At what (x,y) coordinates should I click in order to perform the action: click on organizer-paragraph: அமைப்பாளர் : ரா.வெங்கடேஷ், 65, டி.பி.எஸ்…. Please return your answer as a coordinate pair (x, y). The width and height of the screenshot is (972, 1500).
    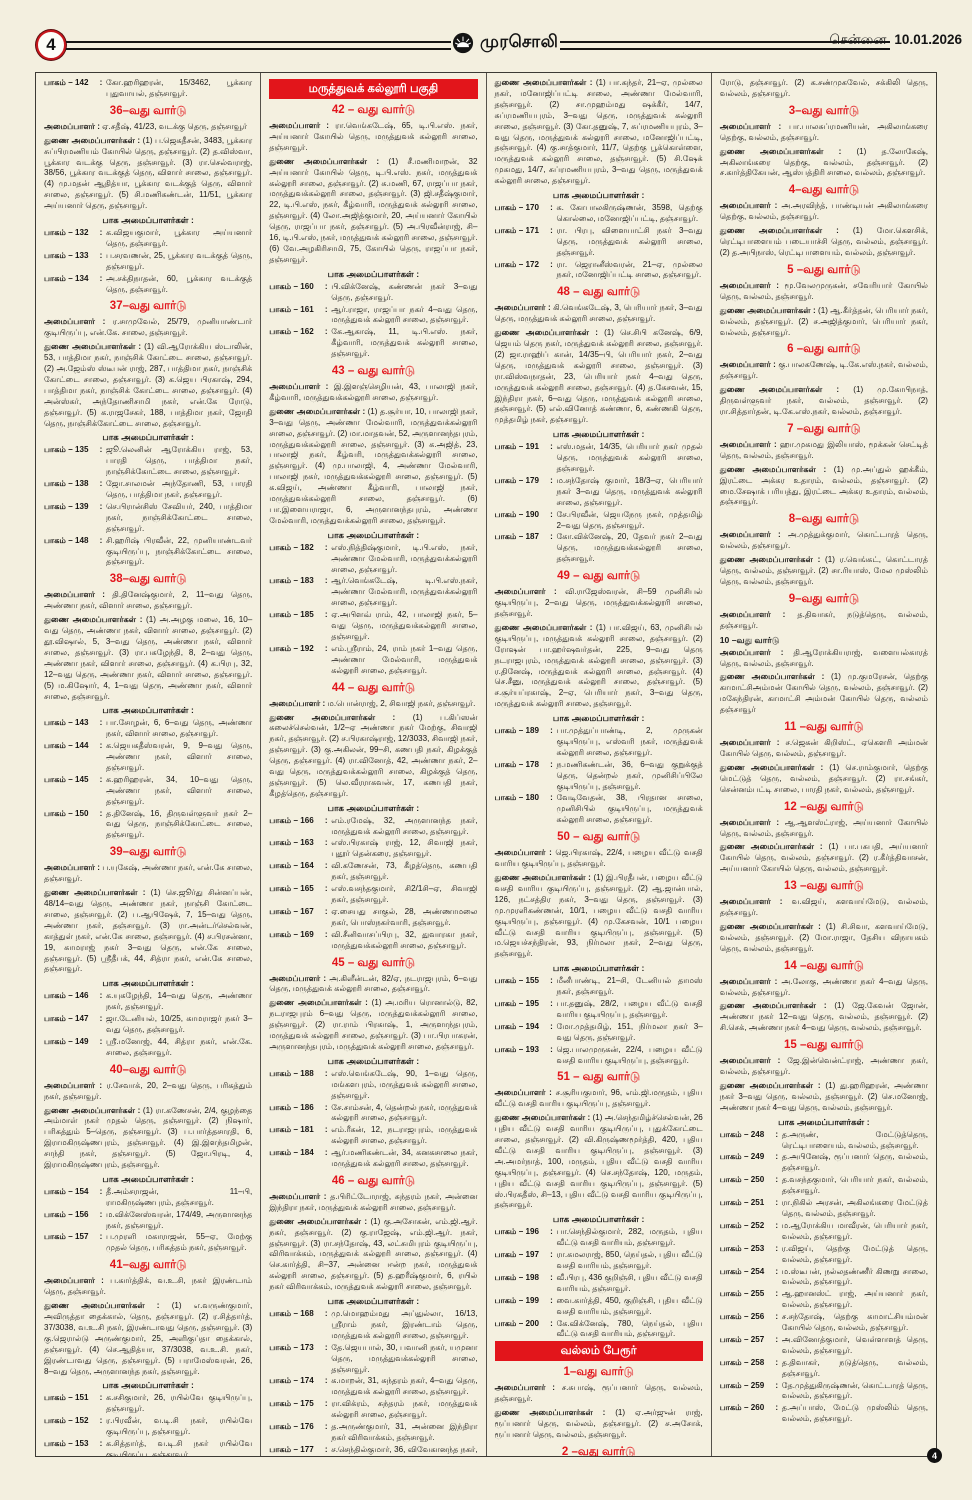
    Looking at the image, I should click on (373, 136).